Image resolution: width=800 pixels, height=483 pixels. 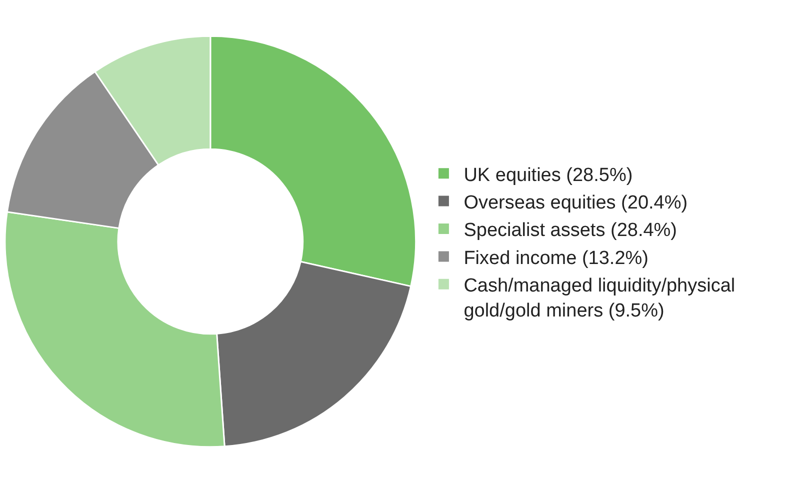 What do you see at coordinates (576, 203) in the screenshot?
I see `legend-label: Overseas equities (20.4%)` at bounding box center [576, 203].